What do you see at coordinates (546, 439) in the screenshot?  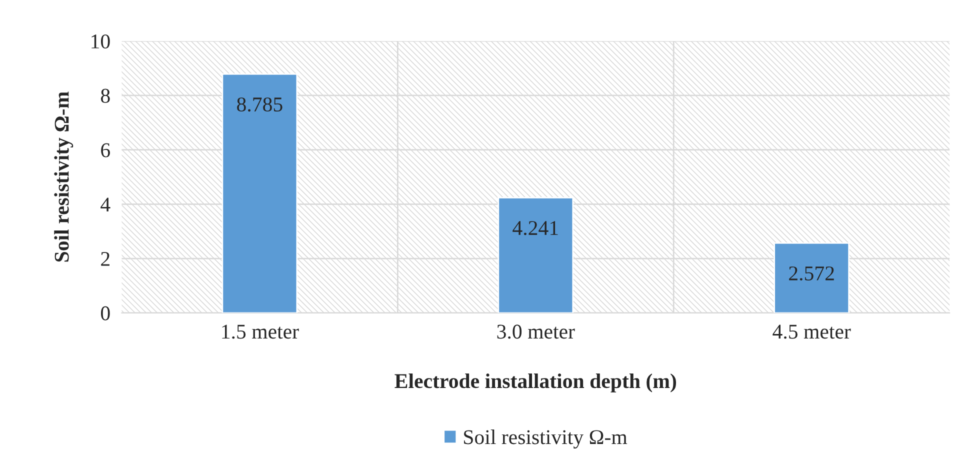 I see `legend-label: Soil resistivity Ω-m` at bounding box center [546, 439].